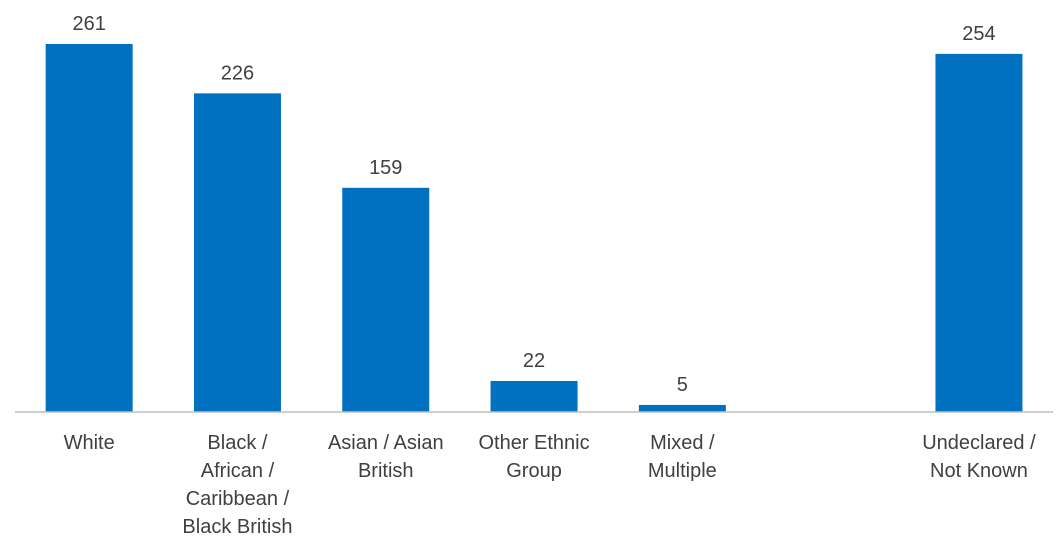  Describe the element at coordinates (979, 471) in the screenshot. I see `category-label-line: Not Known` at that location.